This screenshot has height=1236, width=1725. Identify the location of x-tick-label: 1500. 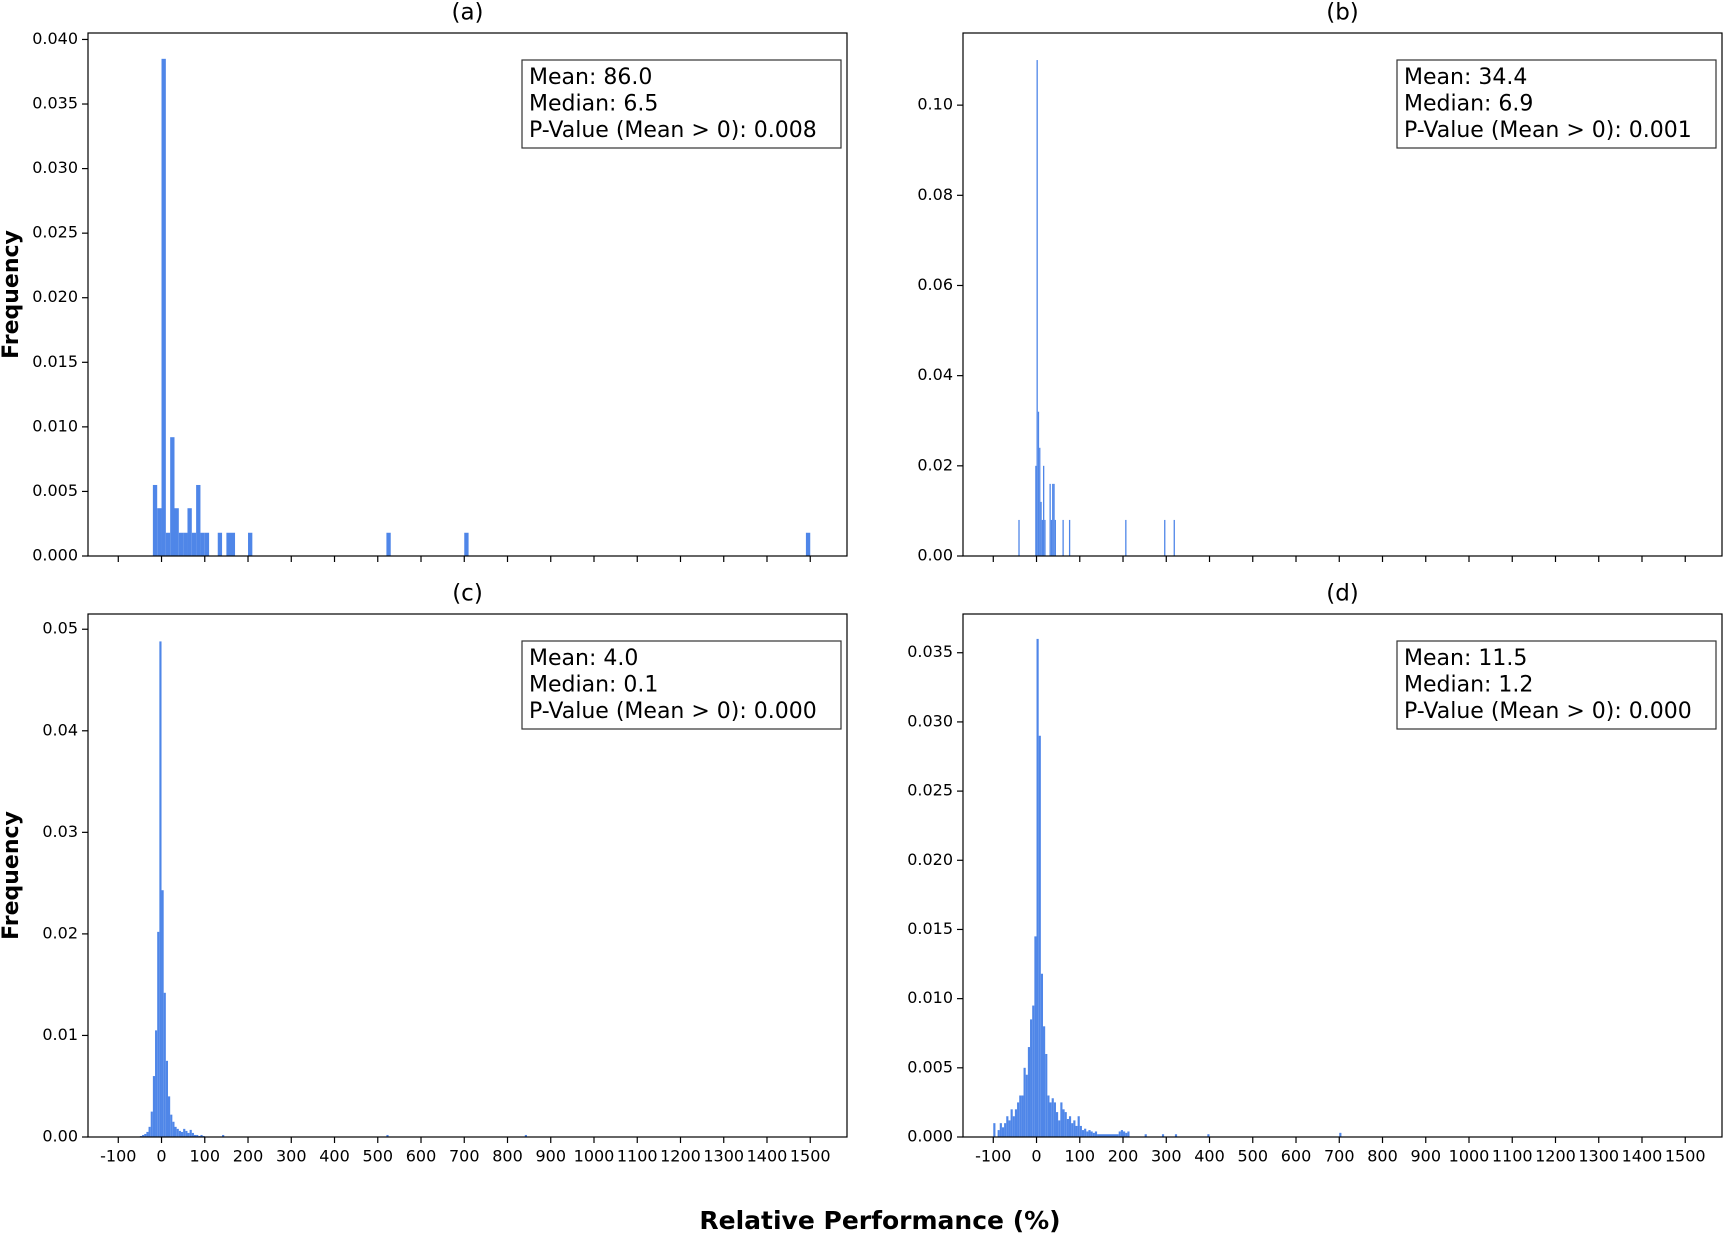
(1685, 1156).